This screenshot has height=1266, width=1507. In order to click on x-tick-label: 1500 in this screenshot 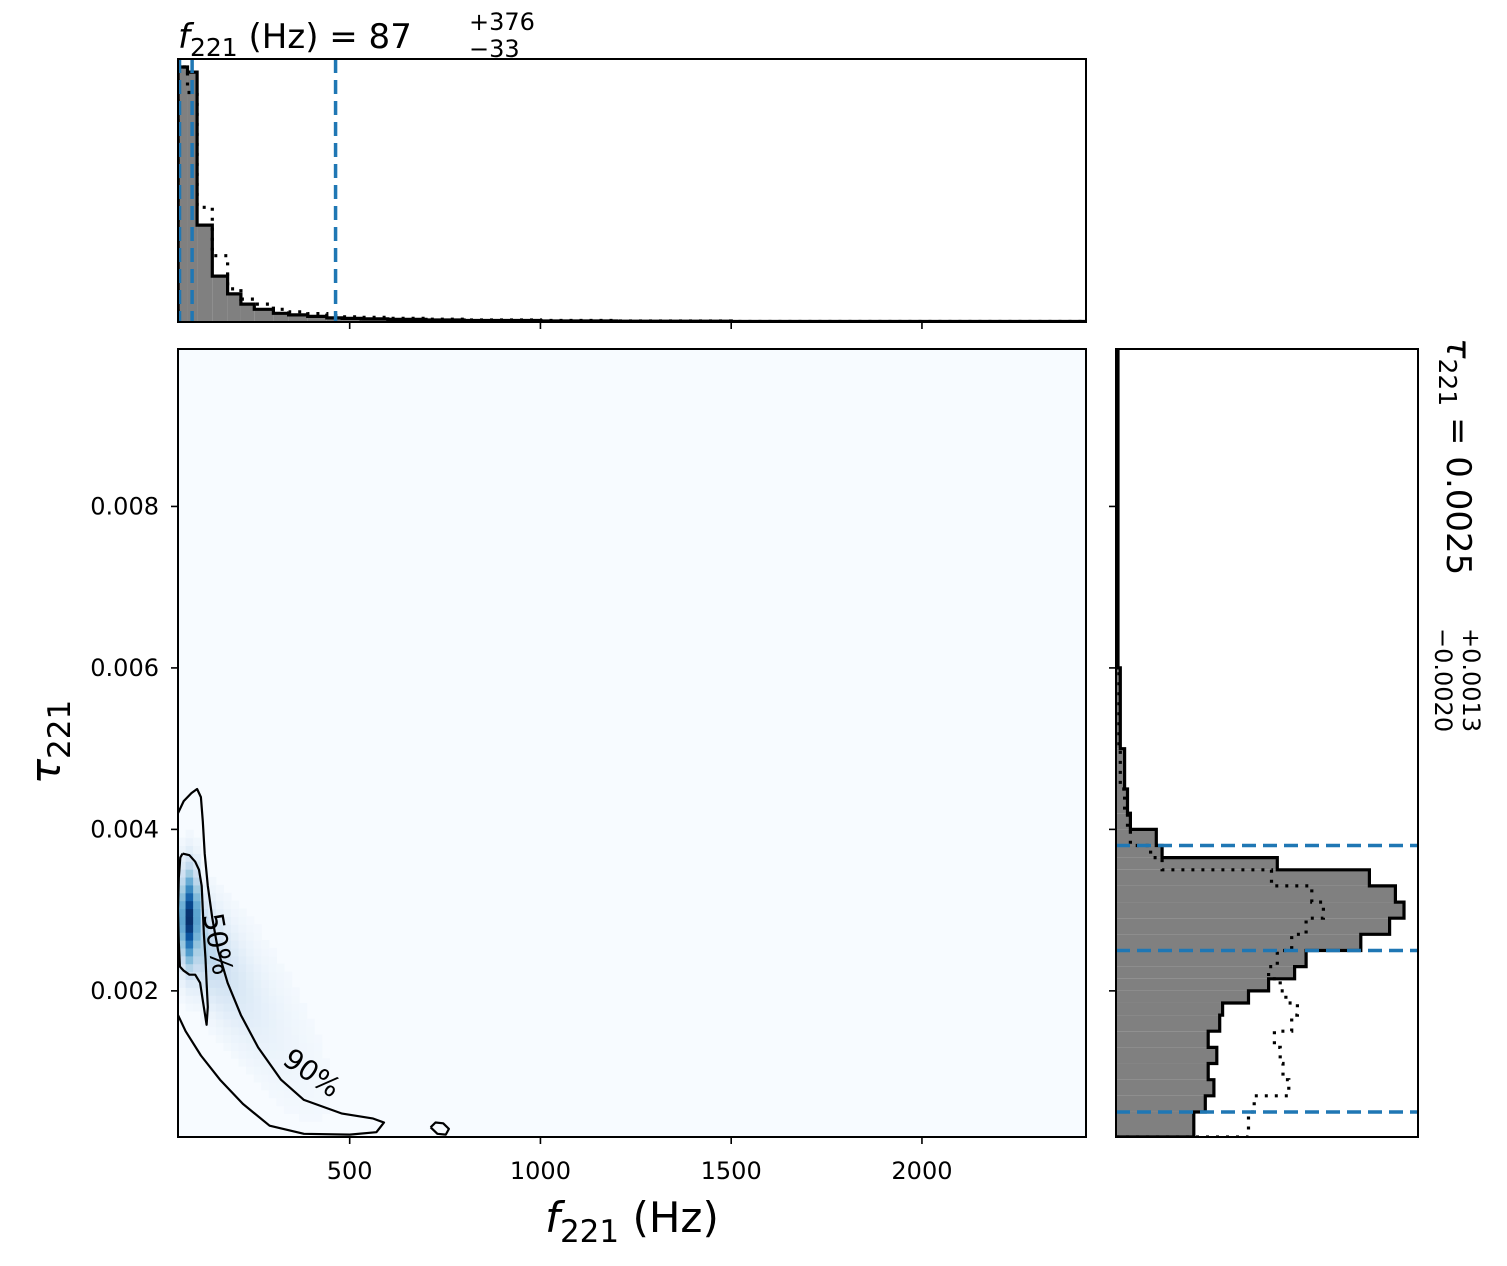, I will do `click(731, 1171)`.